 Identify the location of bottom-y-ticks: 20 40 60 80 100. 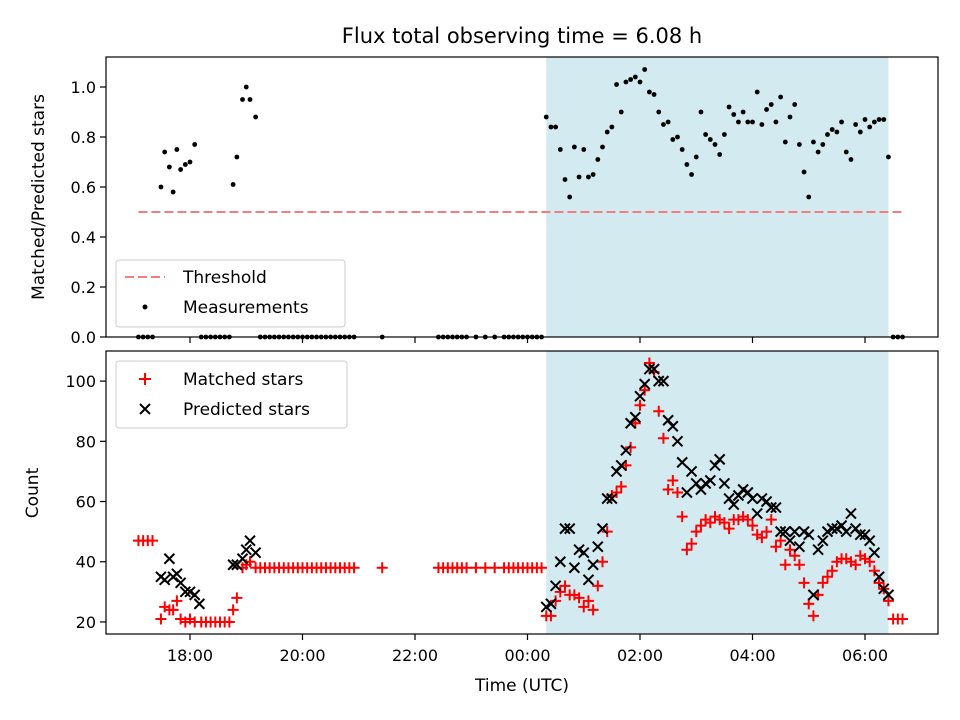
(85, 502).